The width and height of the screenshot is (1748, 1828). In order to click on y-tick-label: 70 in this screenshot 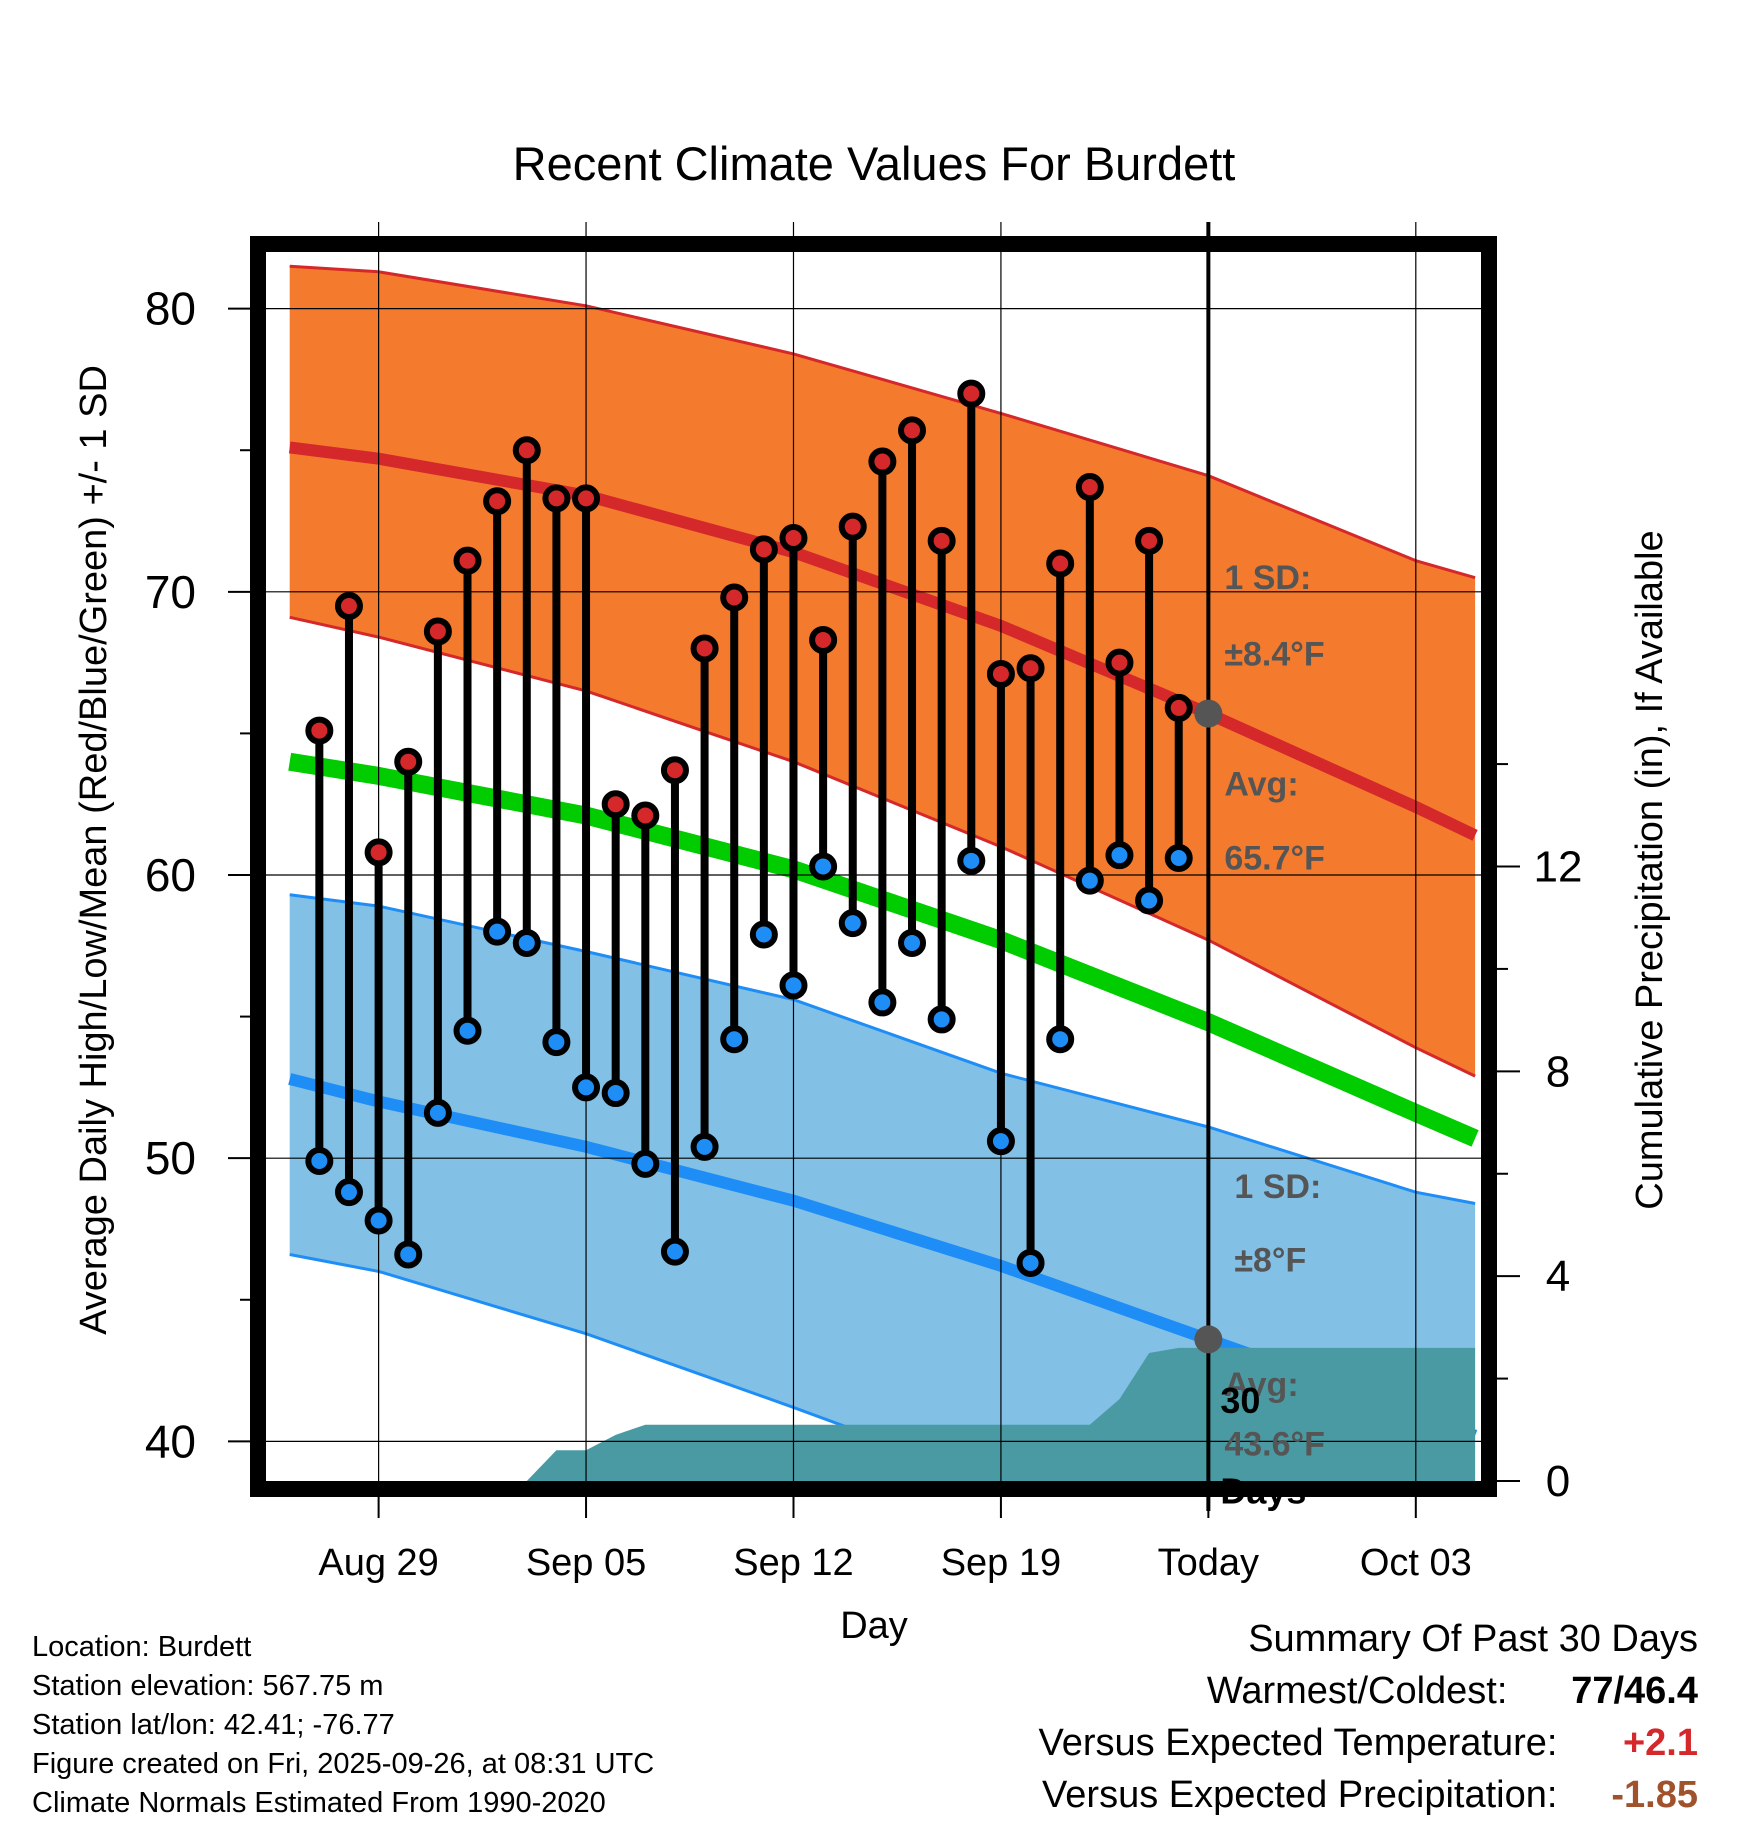, I will do `click(170, 592)`.